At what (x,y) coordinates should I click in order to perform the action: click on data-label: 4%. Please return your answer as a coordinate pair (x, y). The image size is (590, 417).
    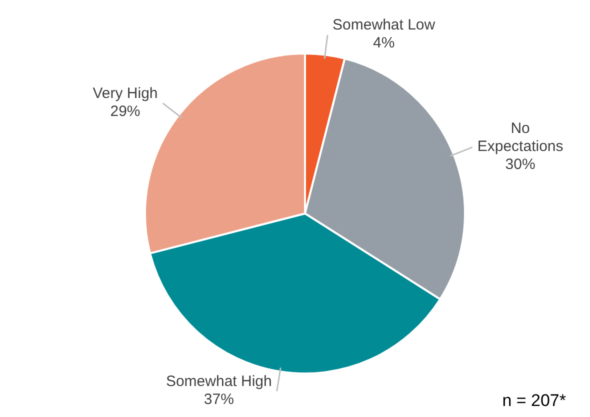
    Looking at the image, I should click on (383, 43).